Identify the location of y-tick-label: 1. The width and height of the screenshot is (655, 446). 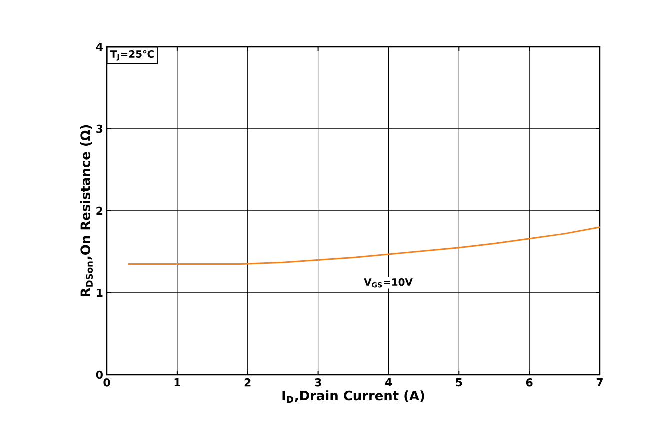
(100, 292).